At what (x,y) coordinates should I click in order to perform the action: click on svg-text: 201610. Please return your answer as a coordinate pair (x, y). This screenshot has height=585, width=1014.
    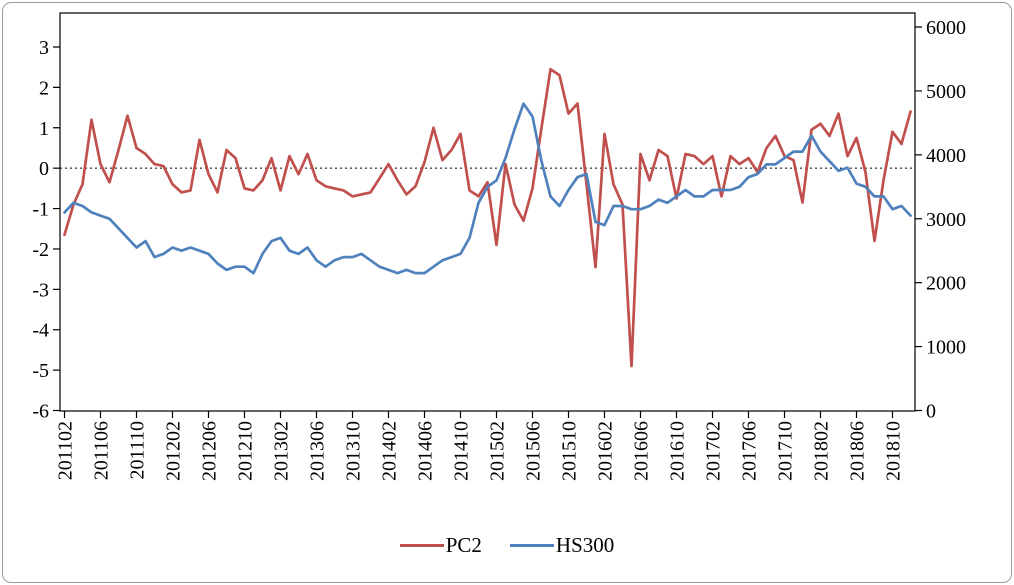
    Looking at the image, I should click on (678, 451).